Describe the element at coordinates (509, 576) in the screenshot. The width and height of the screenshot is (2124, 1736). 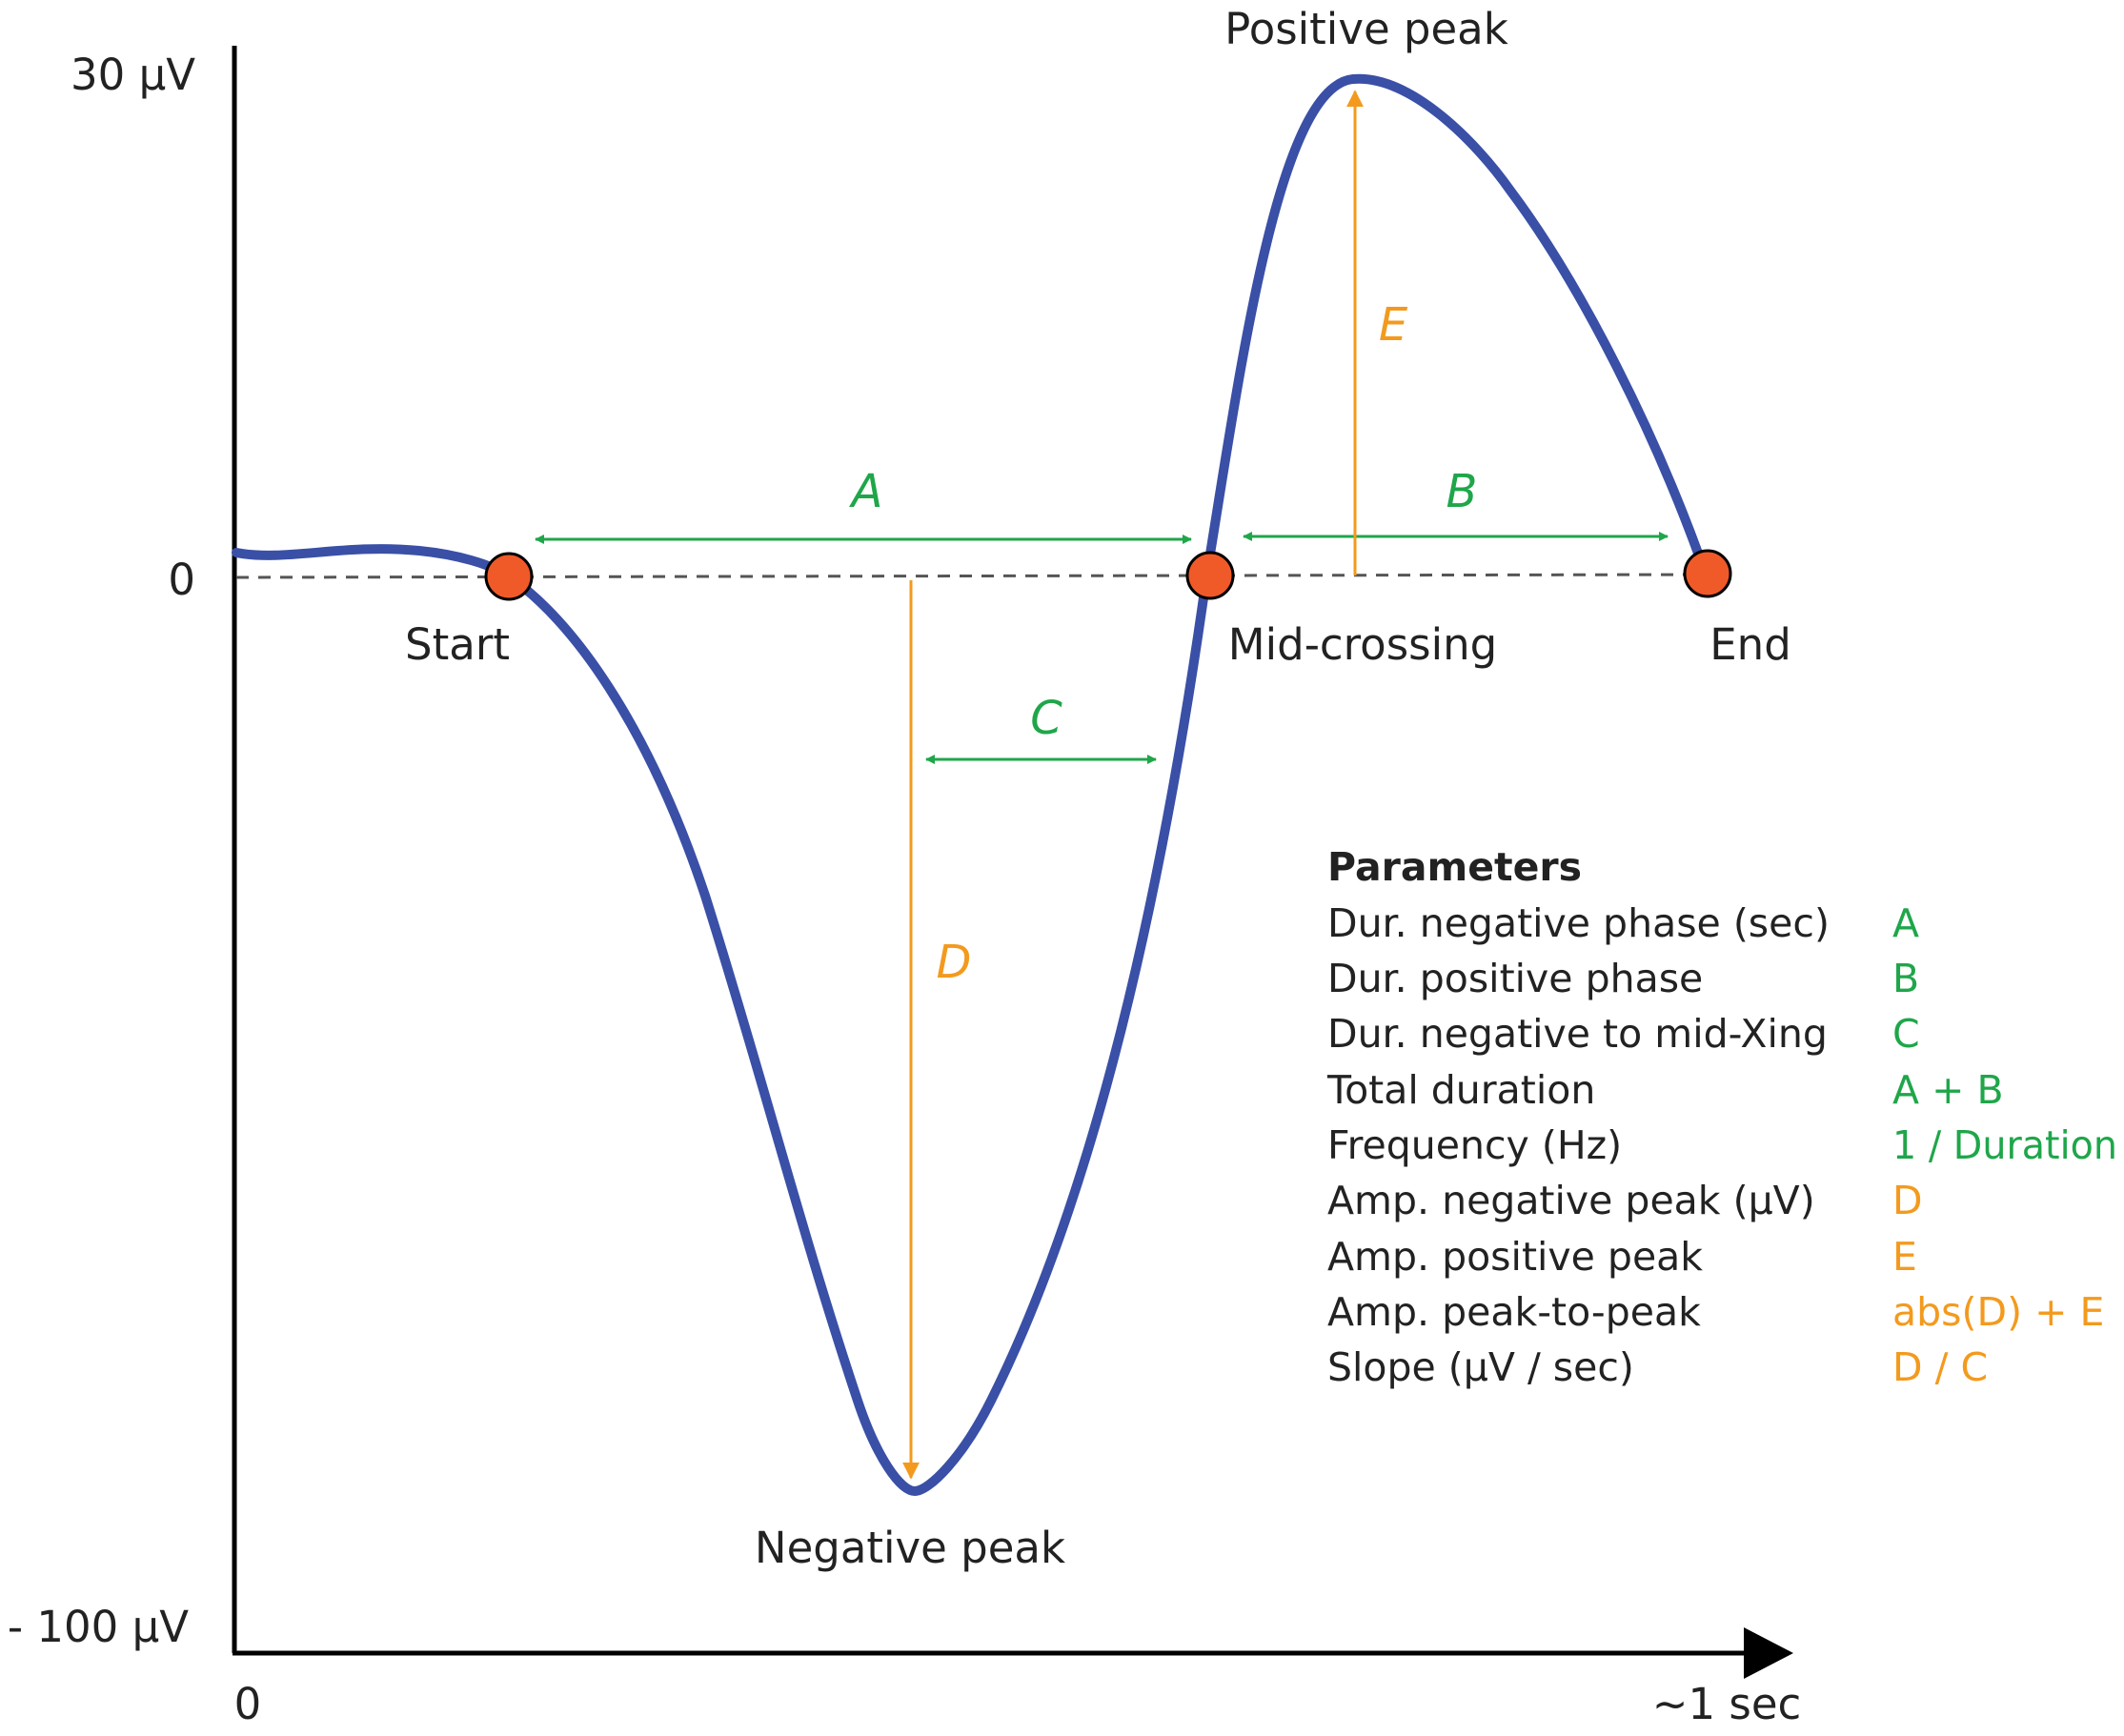
I see `start-marker` at that location.